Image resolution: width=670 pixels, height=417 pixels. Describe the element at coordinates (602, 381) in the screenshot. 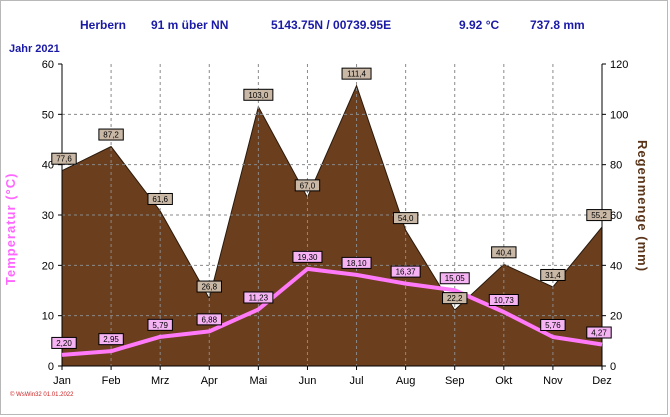

I see `x-tick-label: Dez` at that location.